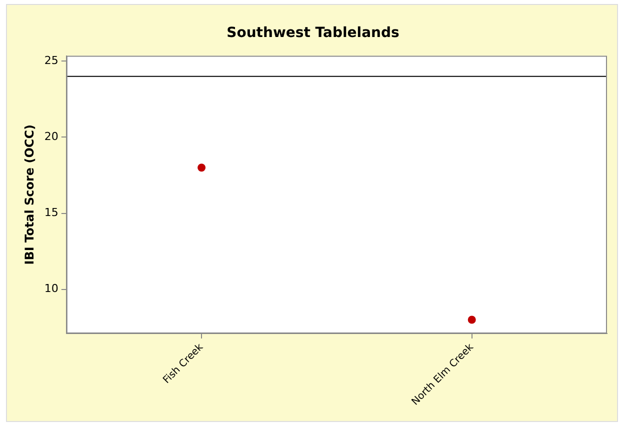 The height and width of the screenshot is (423, 622). What do you see at coordinates (51, 60) in the screenshot?
I see `y-tick-label: 25` at bounding box center [51, 60].